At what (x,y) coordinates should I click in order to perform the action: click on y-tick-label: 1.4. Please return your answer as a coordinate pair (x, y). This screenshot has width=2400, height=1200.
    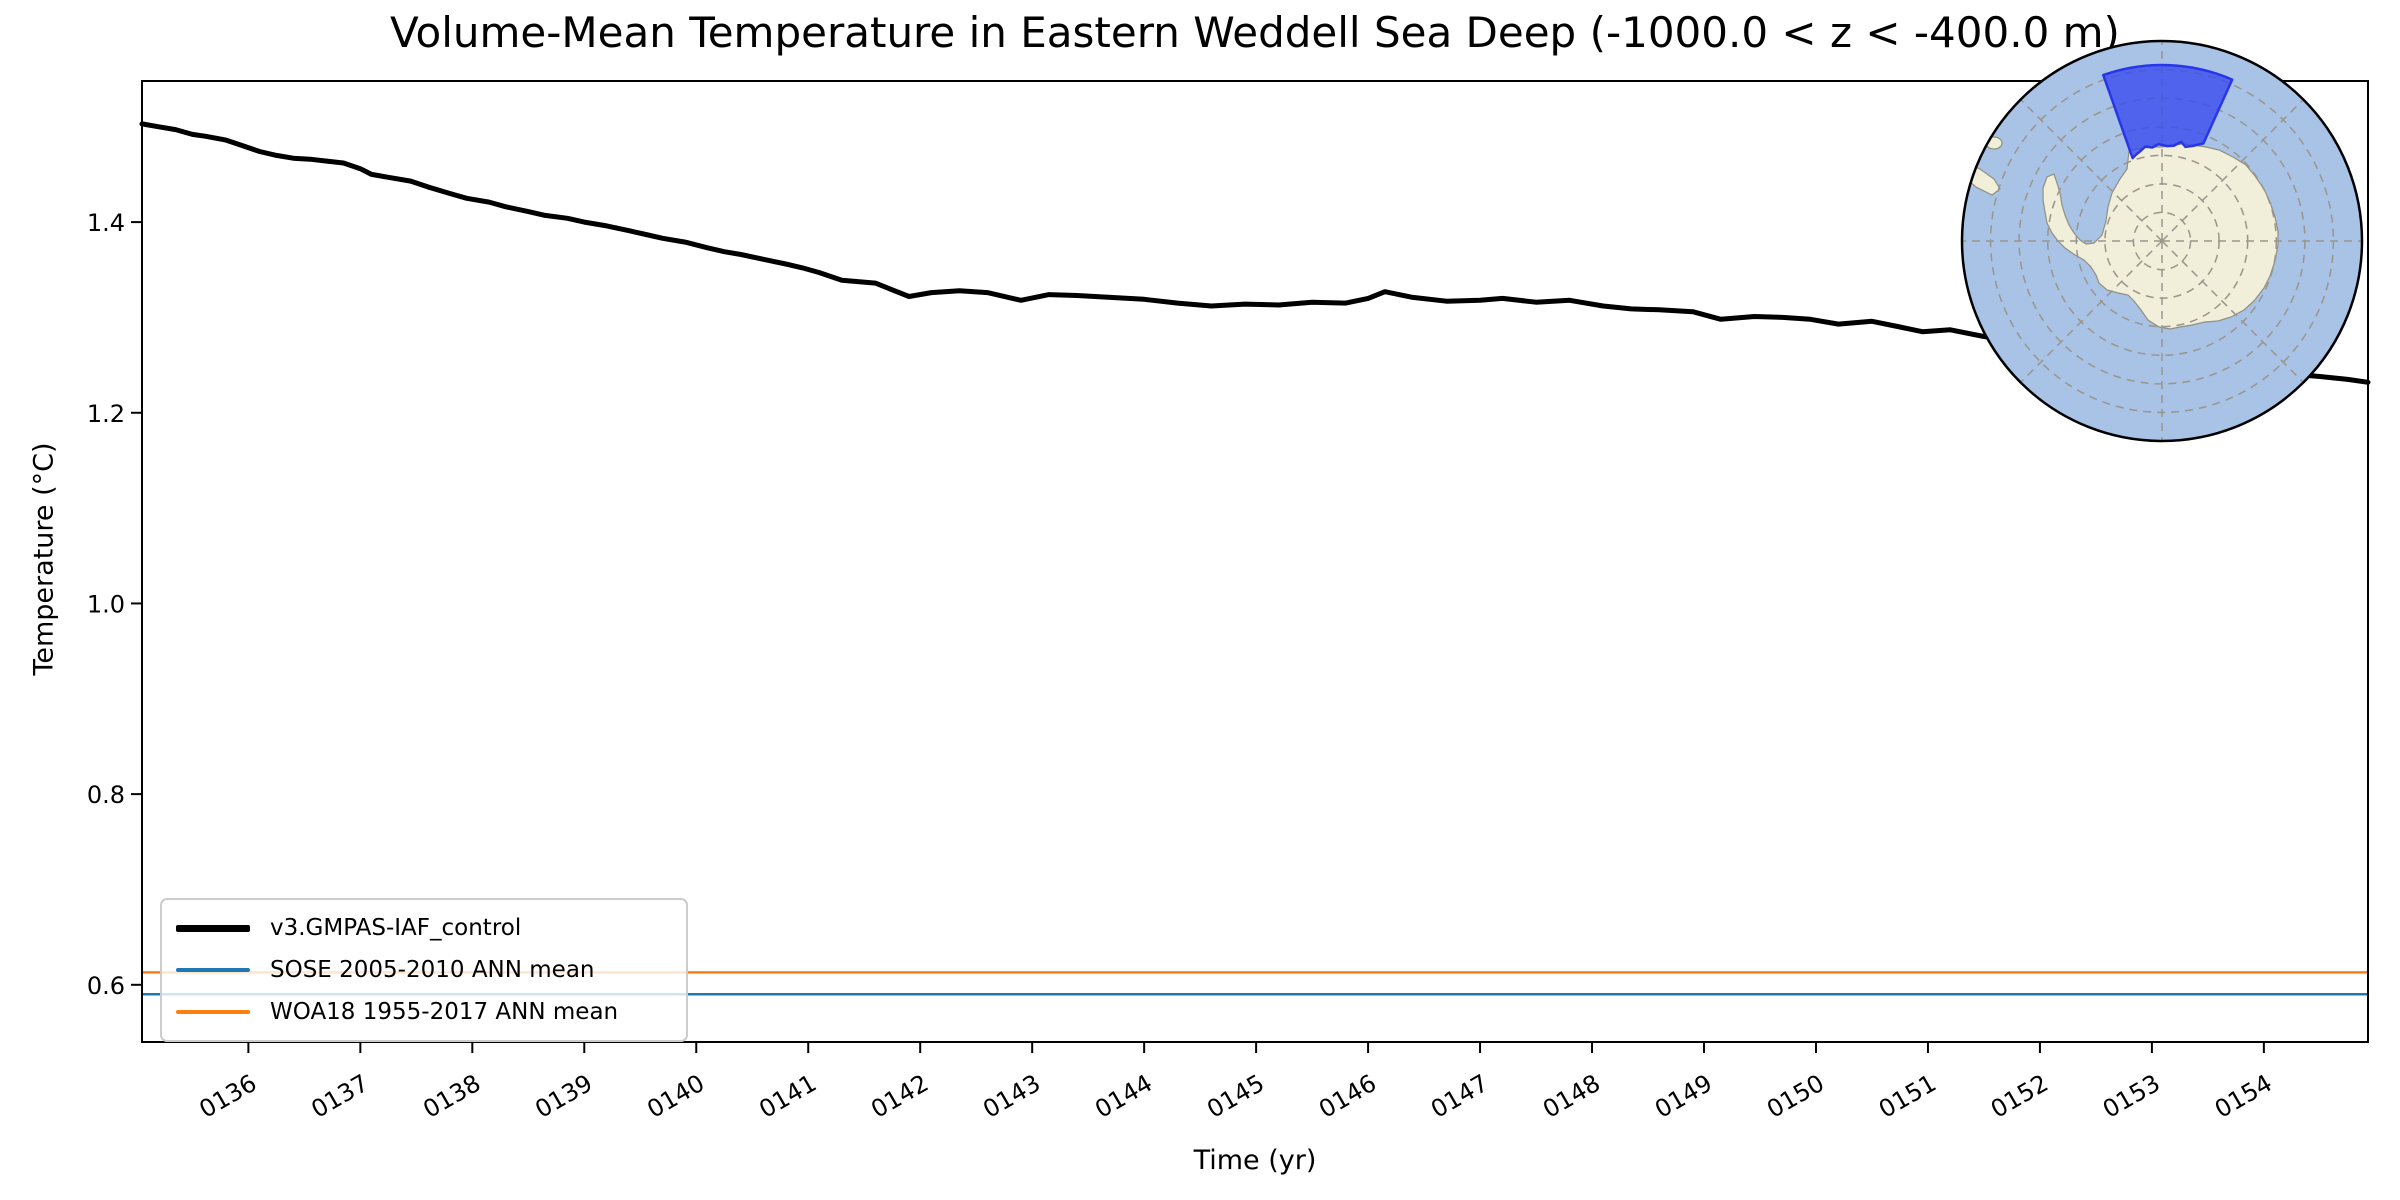
    Looking at the image, I should click on (106, 223).